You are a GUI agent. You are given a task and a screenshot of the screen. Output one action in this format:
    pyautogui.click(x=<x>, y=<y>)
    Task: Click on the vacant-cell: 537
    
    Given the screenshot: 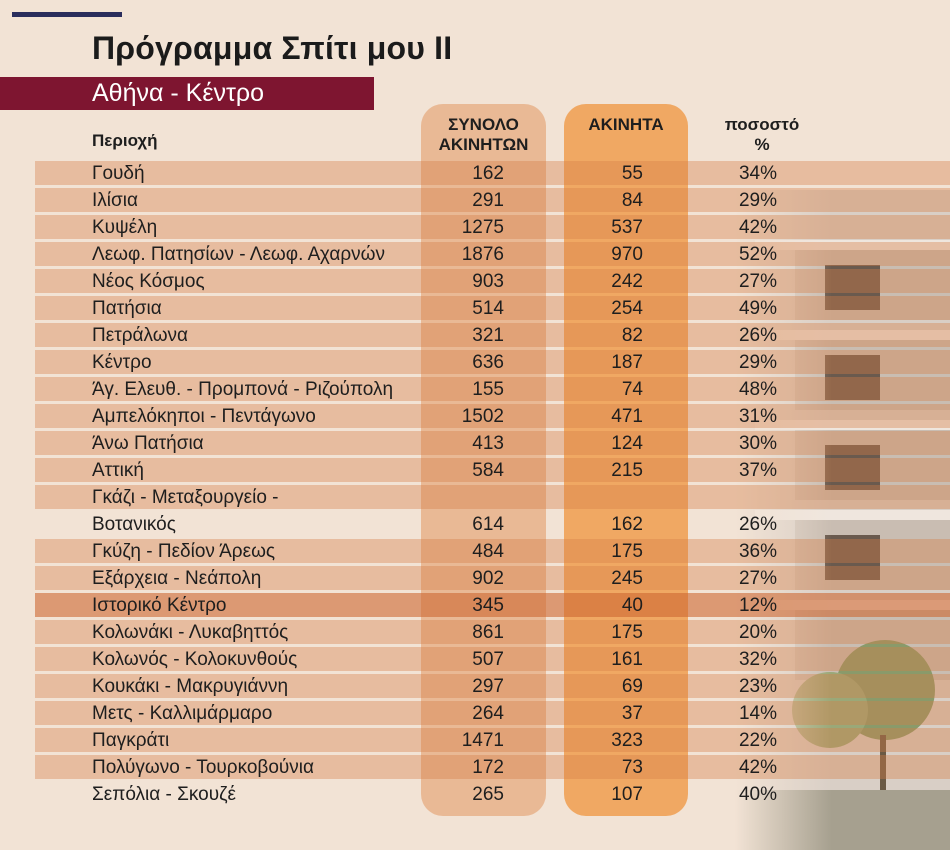 What is the action you would take?
    pyautogui.click(x=627, y=227)
    